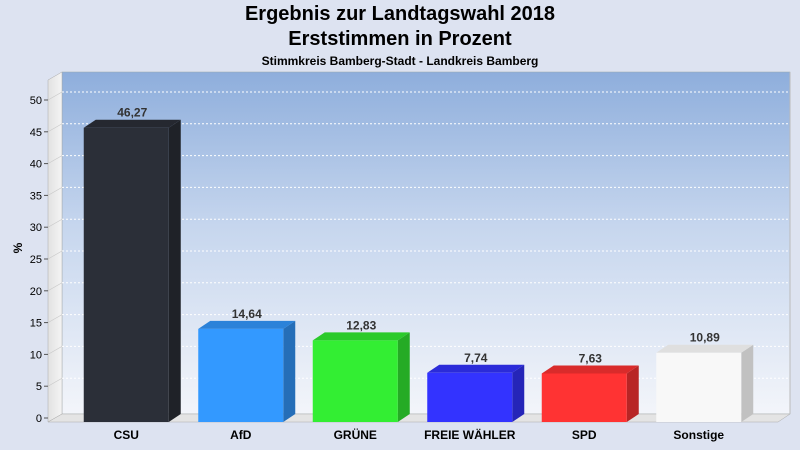 This screenshot has width=800, height=450. What do you see at coordinates (36, 196) in the screenshot?
I see `y-tick-label: 35` at bounding box center [36, 196].